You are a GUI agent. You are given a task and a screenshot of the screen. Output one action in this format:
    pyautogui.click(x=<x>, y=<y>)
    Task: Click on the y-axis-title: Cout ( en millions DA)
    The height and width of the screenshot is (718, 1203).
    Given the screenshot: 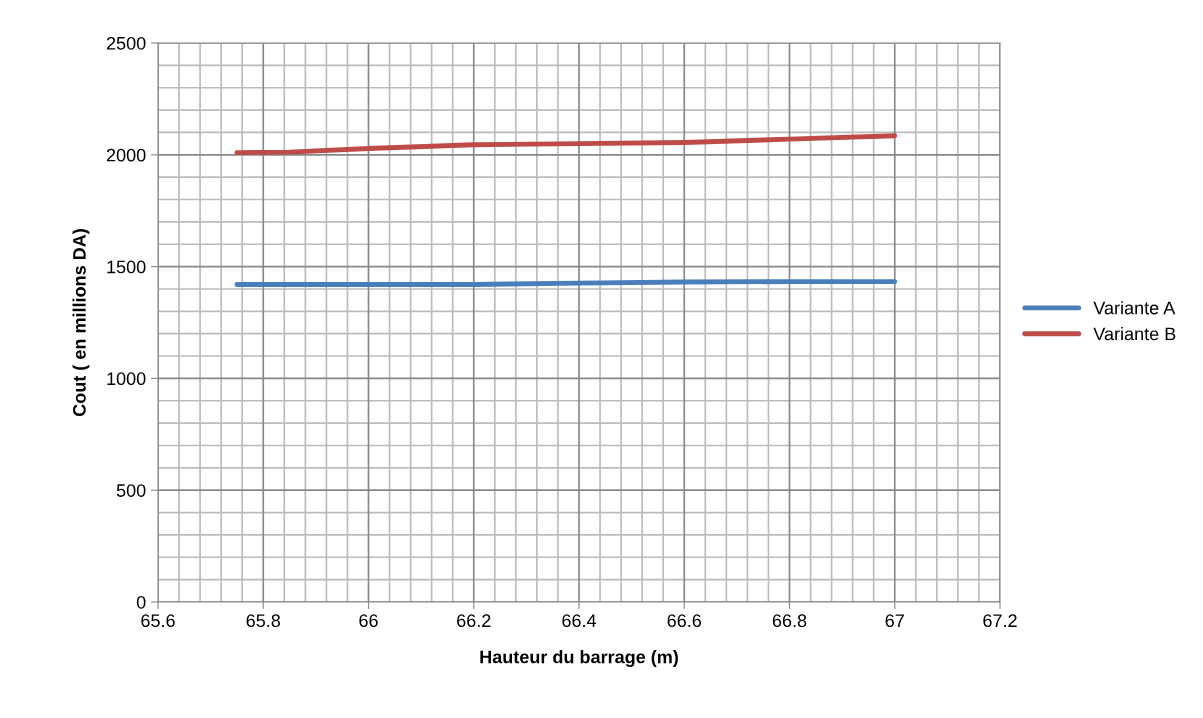 What is the action you would take?
    pyautogui.click(x=81, y=323)
    